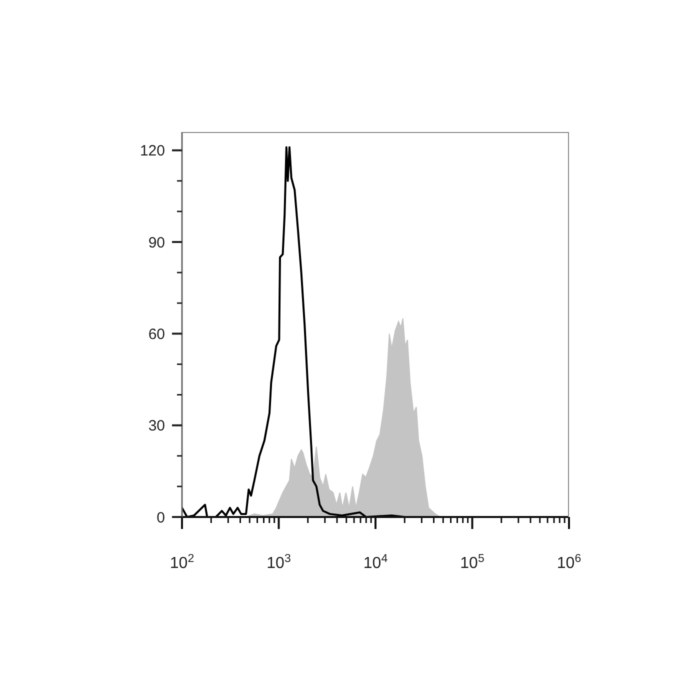 This screenshot has width=700, height=700. Describe the element at coordinates (156, 243) in the screenshot. I see `y-tick-label: 90` at that location.